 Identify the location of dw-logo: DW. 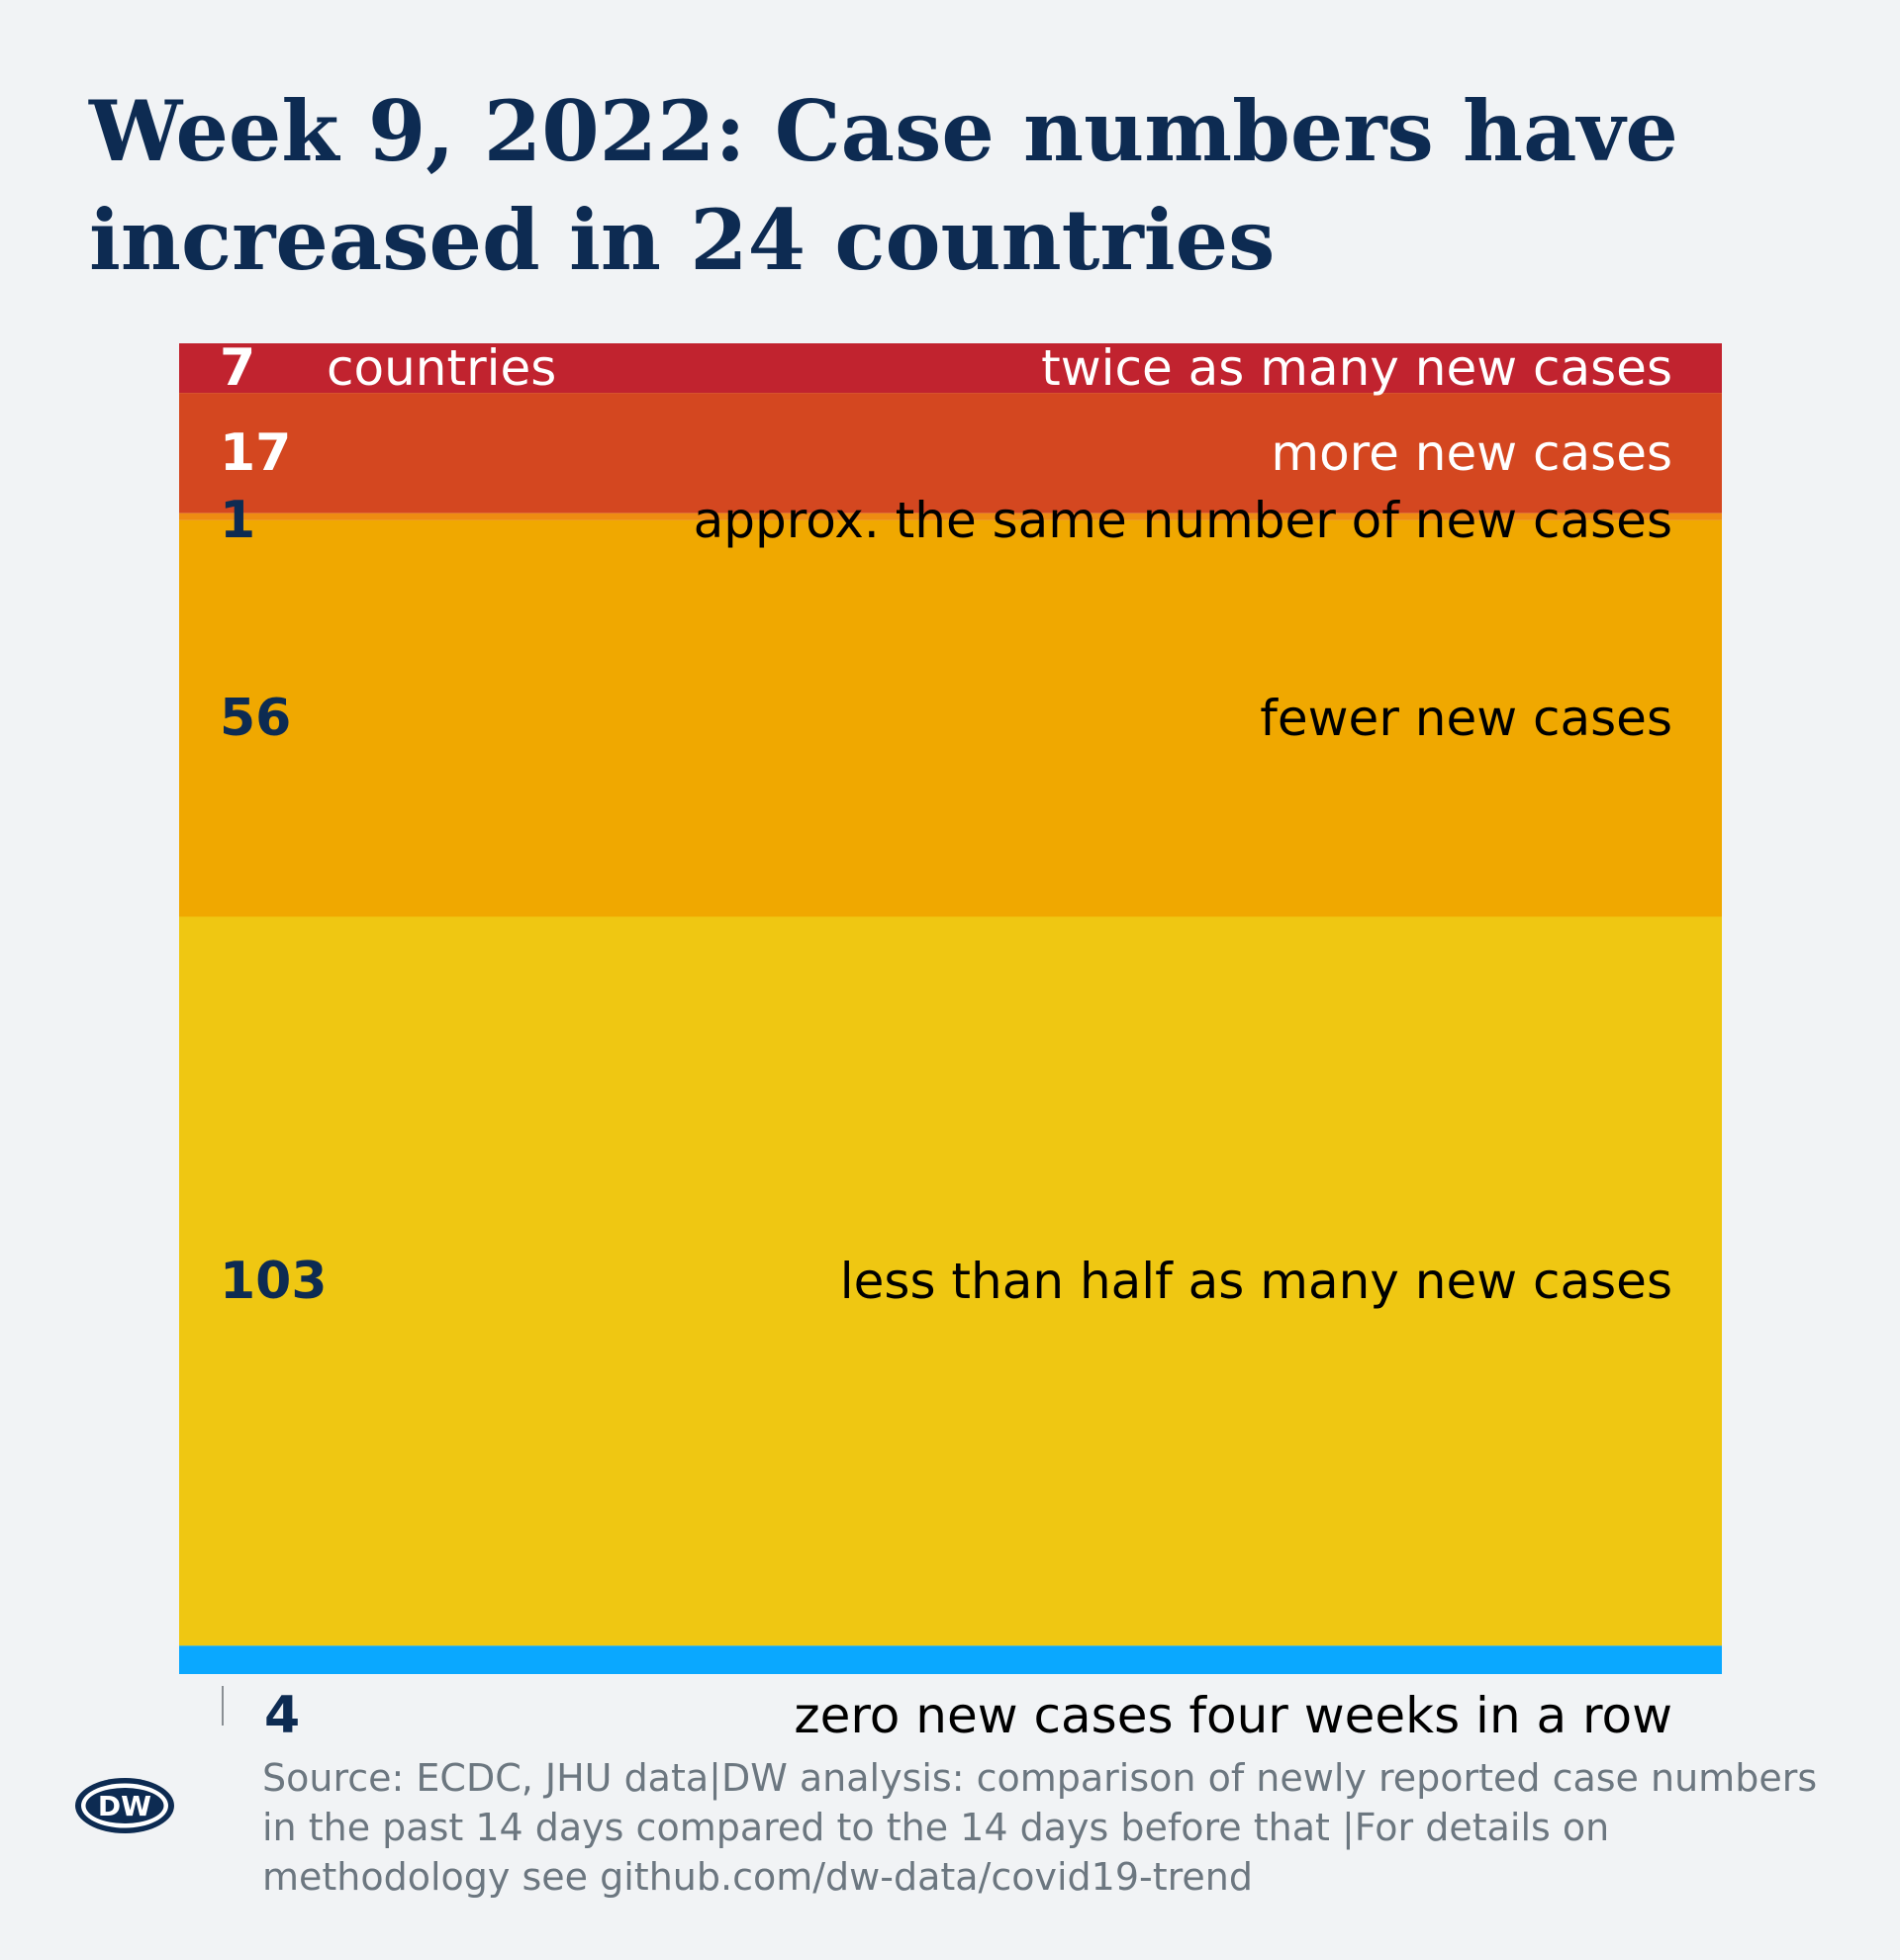
(124, 1805).